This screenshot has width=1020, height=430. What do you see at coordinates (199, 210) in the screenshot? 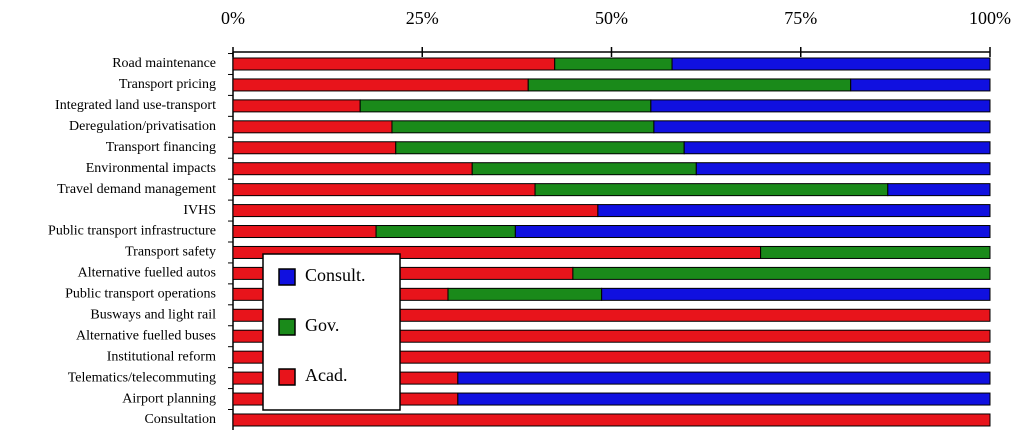
I see `y-tick-label: IVHS` at bounding box center [199, 210].